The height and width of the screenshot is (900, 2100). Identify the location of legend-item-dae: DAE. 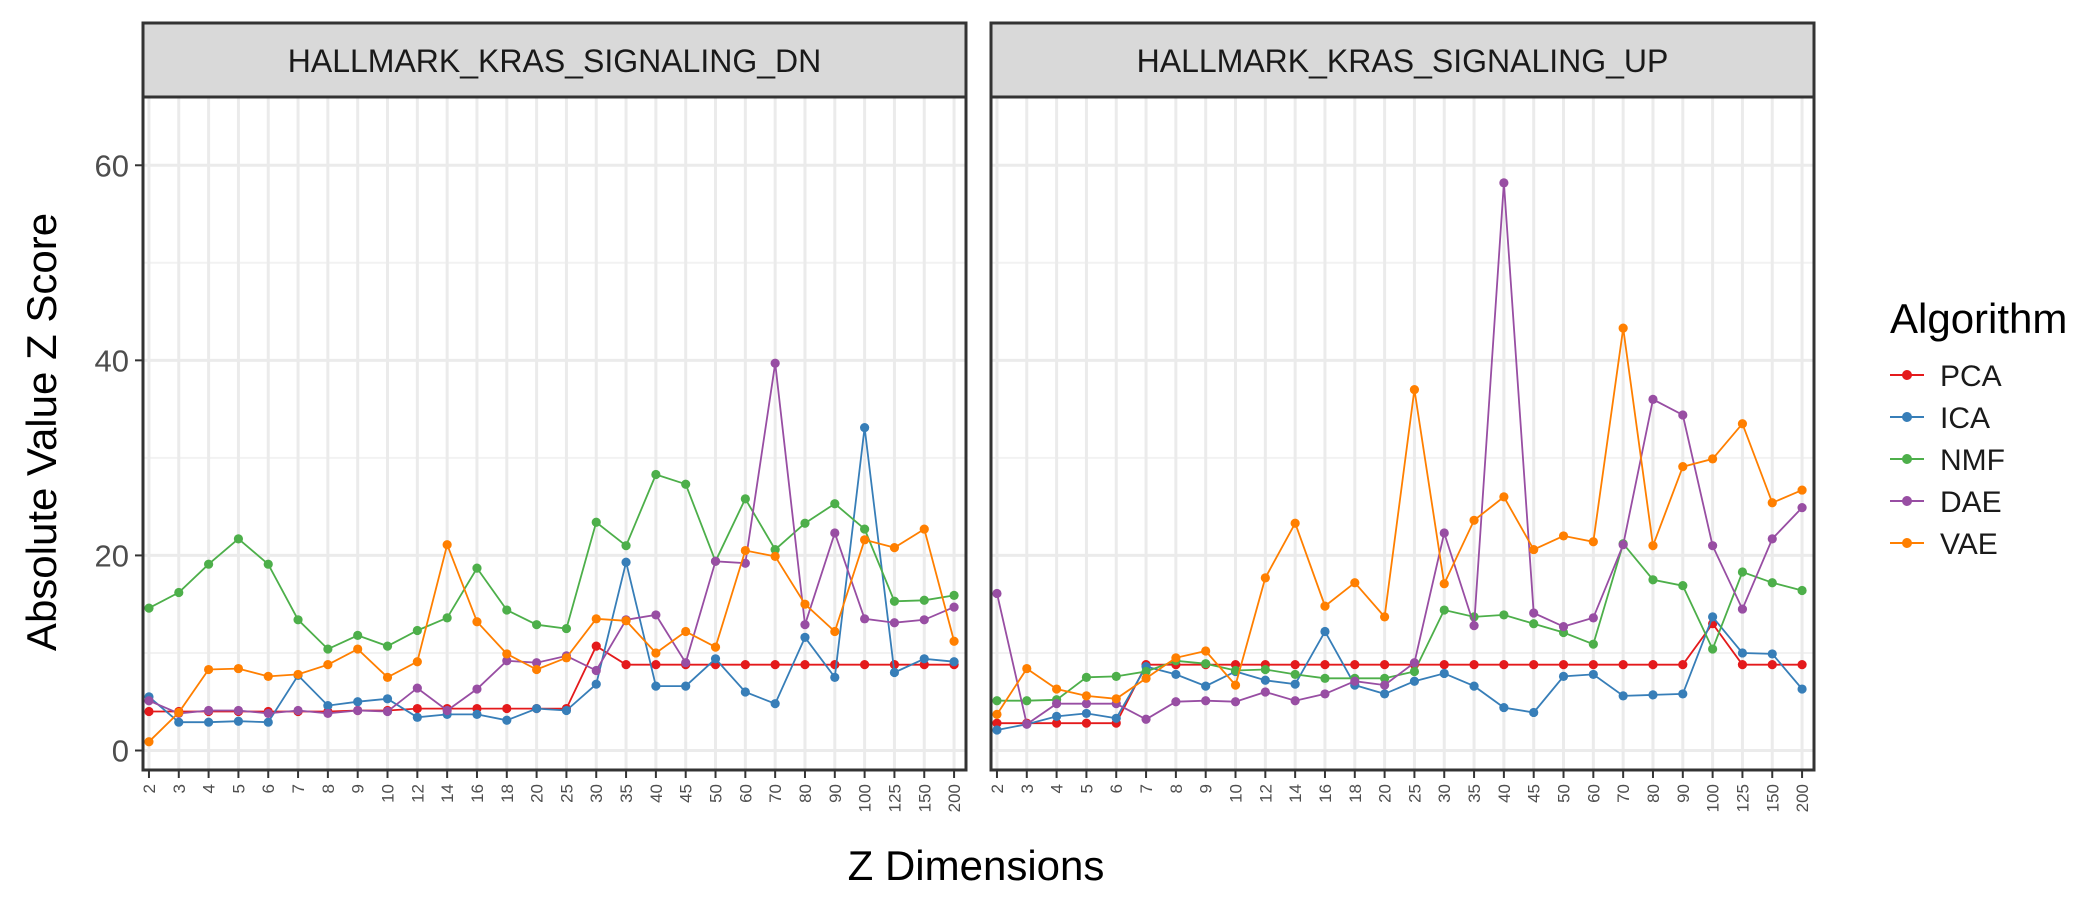
(1946, 502).